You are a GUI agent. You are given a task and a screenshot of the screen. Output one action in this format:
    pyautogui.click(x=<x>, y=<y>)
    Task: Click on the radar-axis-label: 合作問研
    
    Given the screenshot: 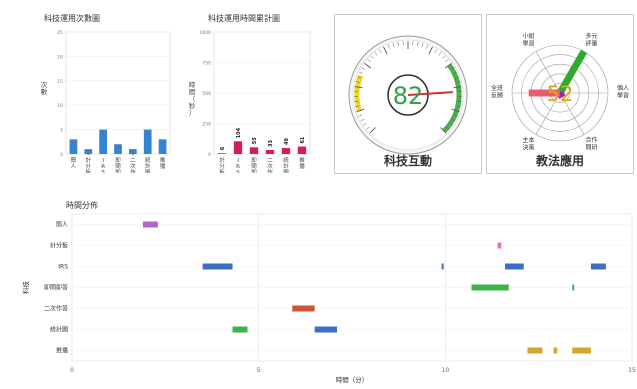 What is the action you would take?
    pyautogui.click(x=591, y=144)
    